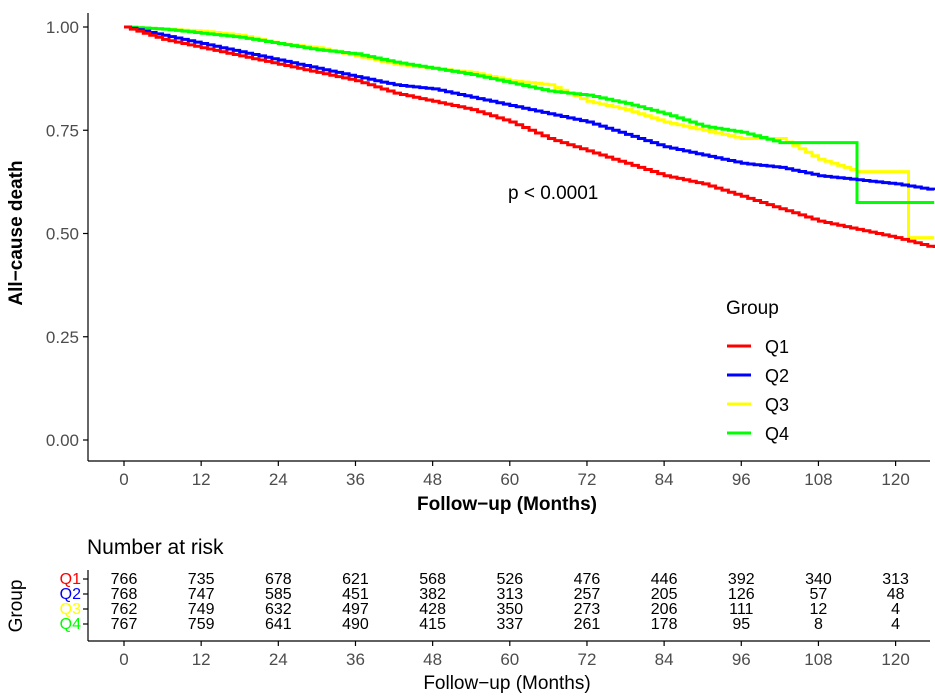 The width and height of the screenshot is (935, 700). I want to click on risk-cell: 641, so click(278, 624).